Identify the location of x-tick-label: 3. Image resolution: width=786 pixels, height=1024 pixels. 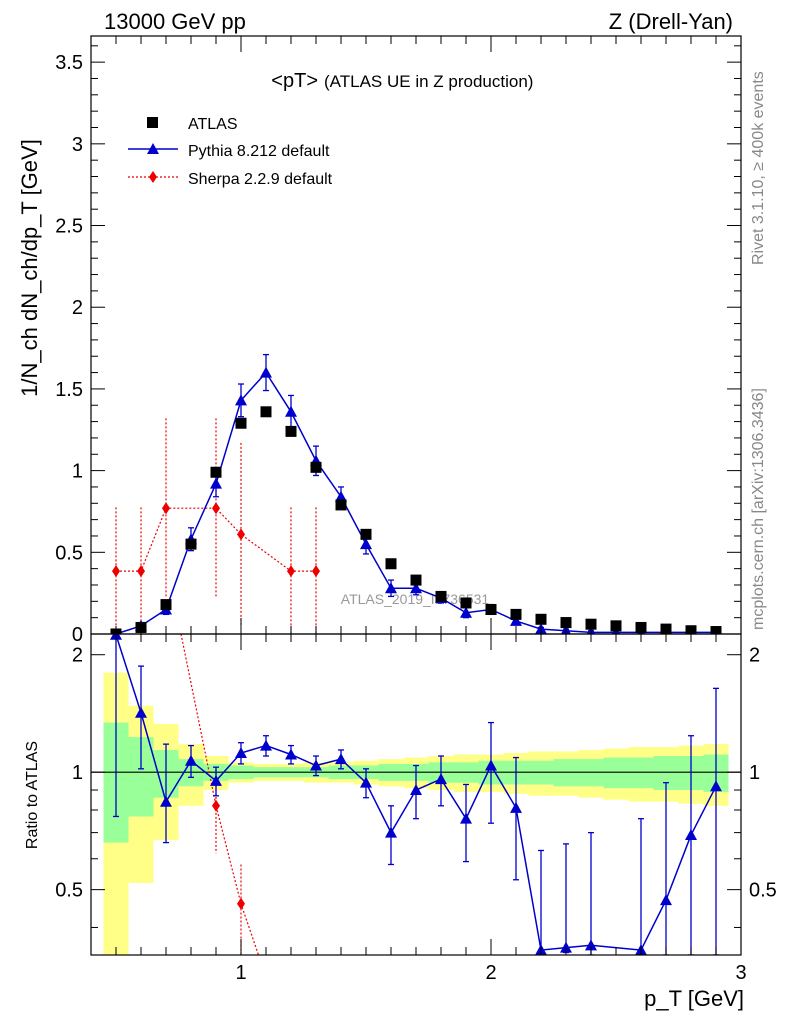
(740, 973).